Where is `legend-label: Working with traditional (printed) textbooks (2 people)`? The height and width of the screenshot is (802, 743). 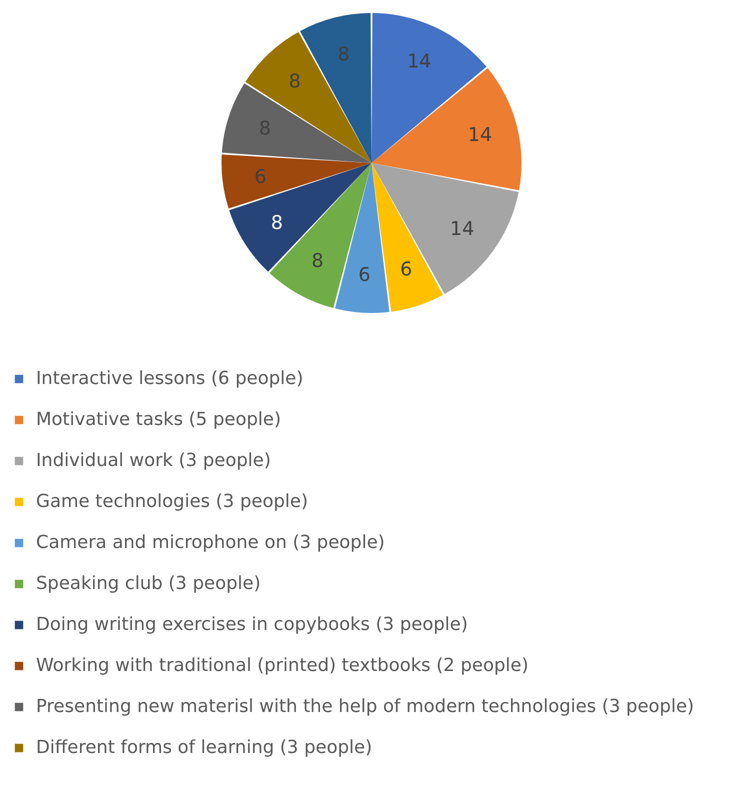
legend-label: Working with traditional (printed) textbooks (2 people) is located at coordinates (282, 665).